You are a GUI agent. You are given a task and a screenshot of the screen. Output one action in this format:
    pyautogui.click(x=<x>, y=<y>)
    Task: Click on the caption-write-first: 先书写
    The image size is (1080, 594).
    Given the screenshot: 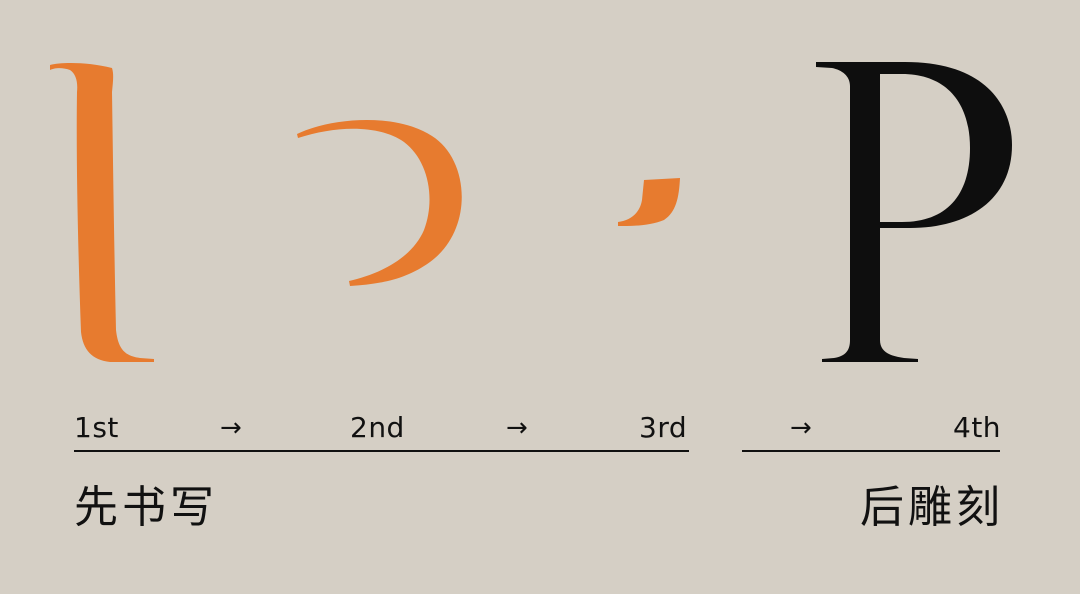 What is the action you would take?
    pyautogui.click(x=146, y=507)
    